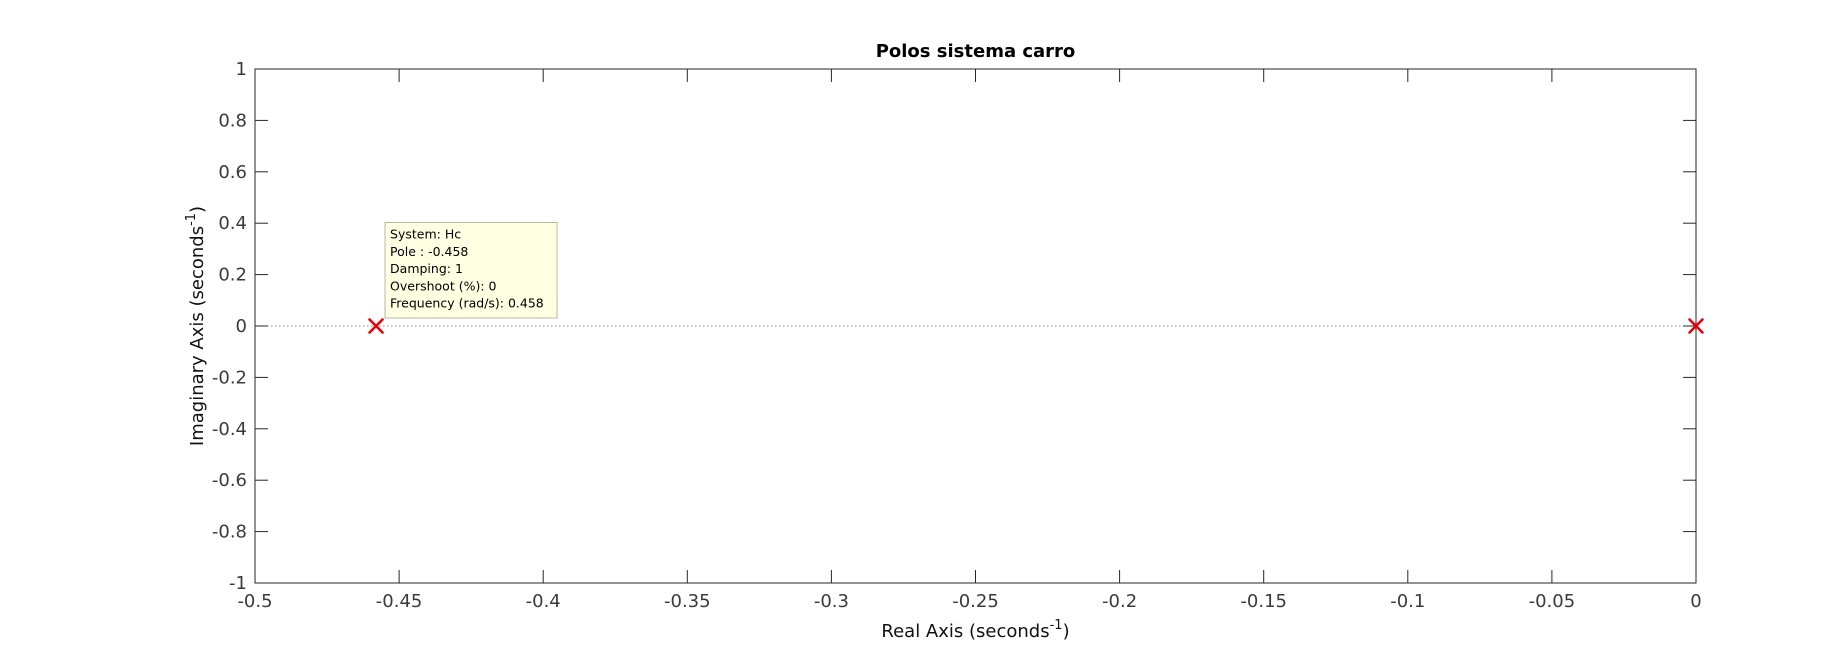  Describe the element at coordinates (229, 532) in the screenshot. I see `y-tick-label: -0.8` at that location.